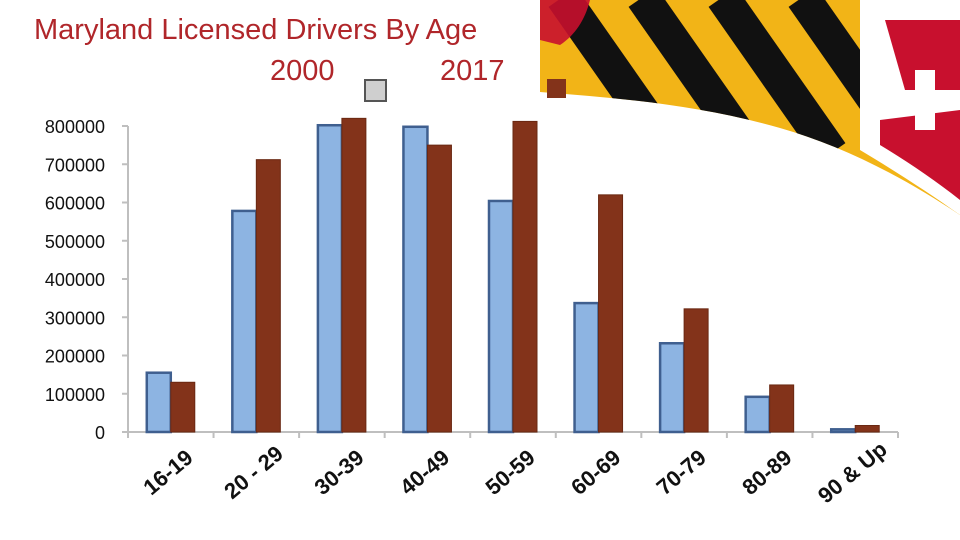 The height and width of the screenshot is (540, 960). What do you see at coordinates (253, 472) in the screenshot?
I see `x-tick-label: 20 - 29` at bounding box center [253, 472].